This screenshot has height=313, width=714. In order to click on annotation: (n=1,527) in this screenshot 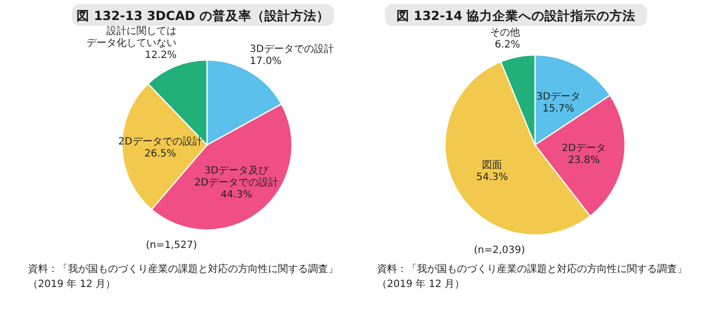, I will do `click(171, 245)`.